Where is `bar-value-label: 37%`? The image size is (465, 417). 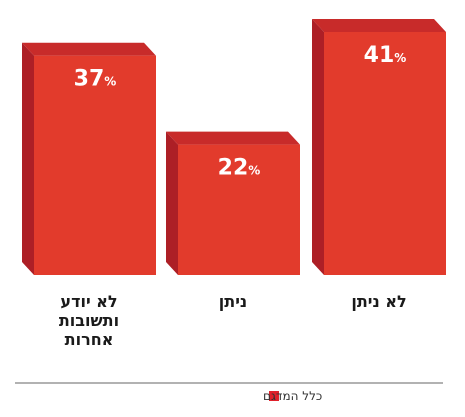
bar-value-label: 37% is located at coordinates (95, 79).